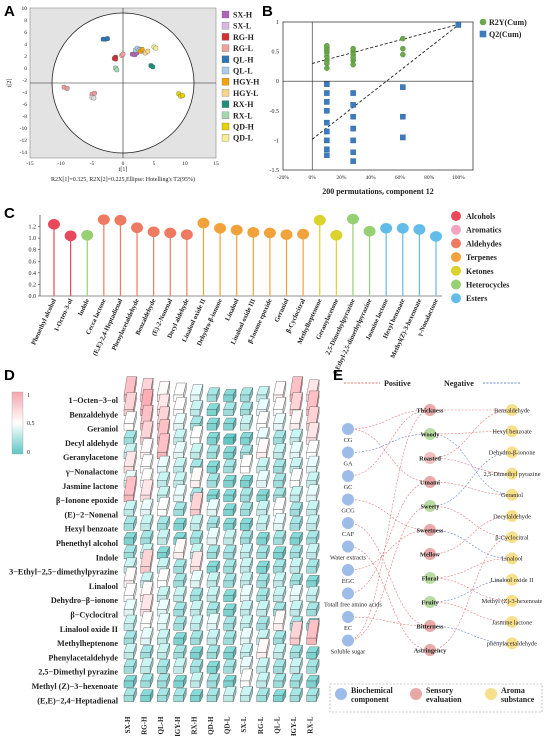  Describe the element at coordinates (92, 529) in the screenshot. I see `heatmap-row-label: Hexyl benzoate` at that location.